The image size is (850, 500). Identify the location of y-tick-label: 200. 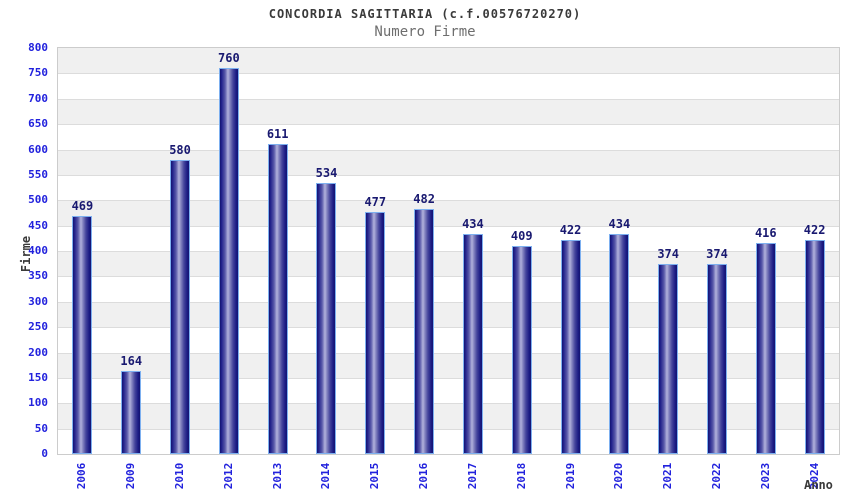
(38, 352).